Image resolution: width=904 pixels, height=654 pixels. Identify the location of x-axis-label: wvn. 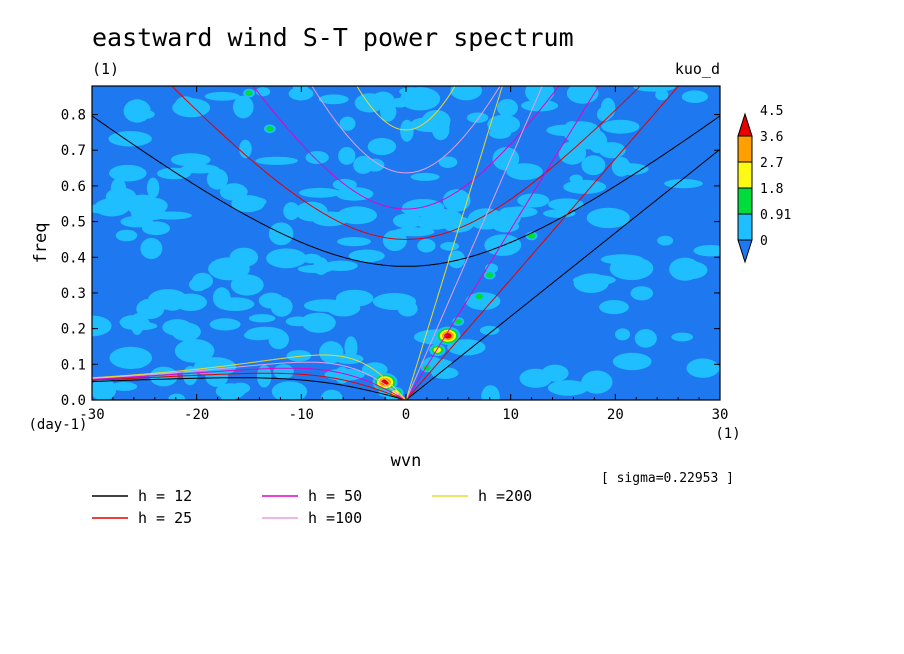
(406, 461).